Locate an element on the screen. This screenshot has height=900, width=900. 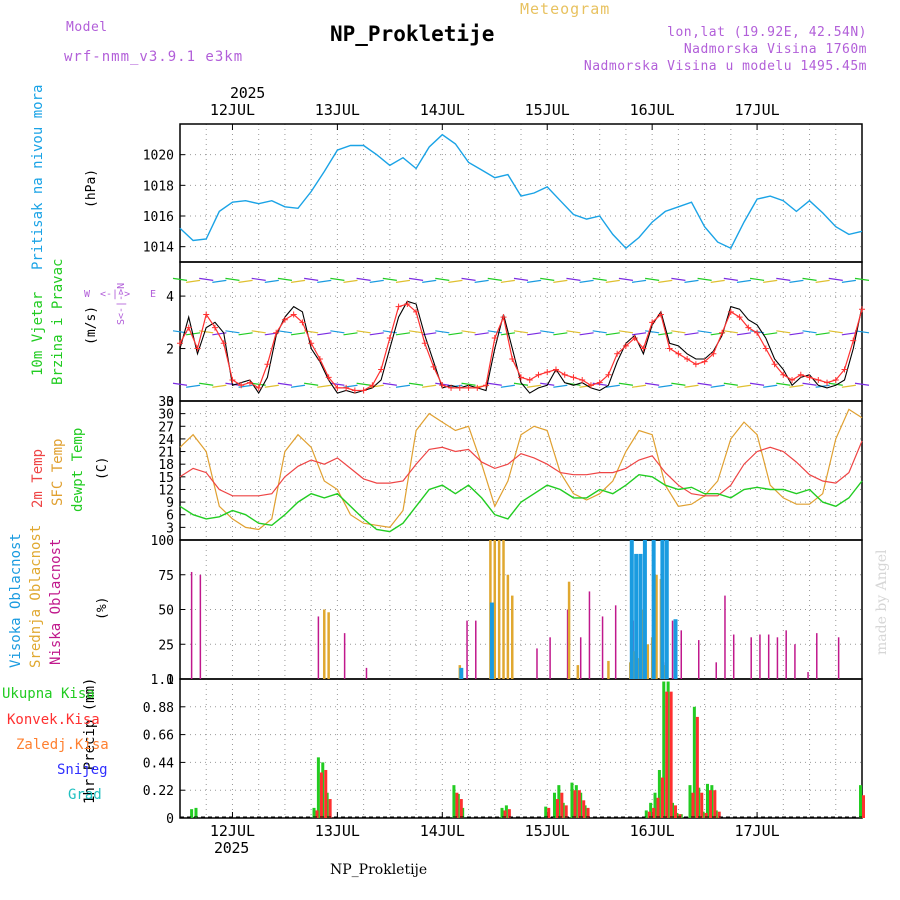
day-label-bottom: 12JUL is located at coordinates (232, 831).